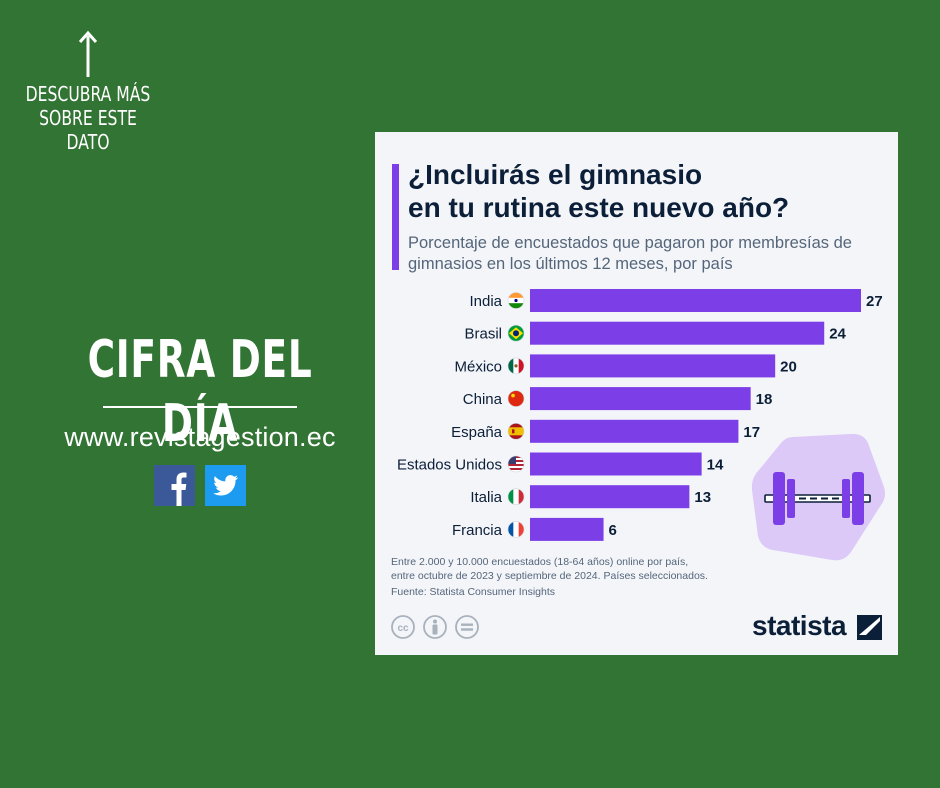 This screenshot has width=940, height=788. I want to click on attribution-icon, so click(435, 627).